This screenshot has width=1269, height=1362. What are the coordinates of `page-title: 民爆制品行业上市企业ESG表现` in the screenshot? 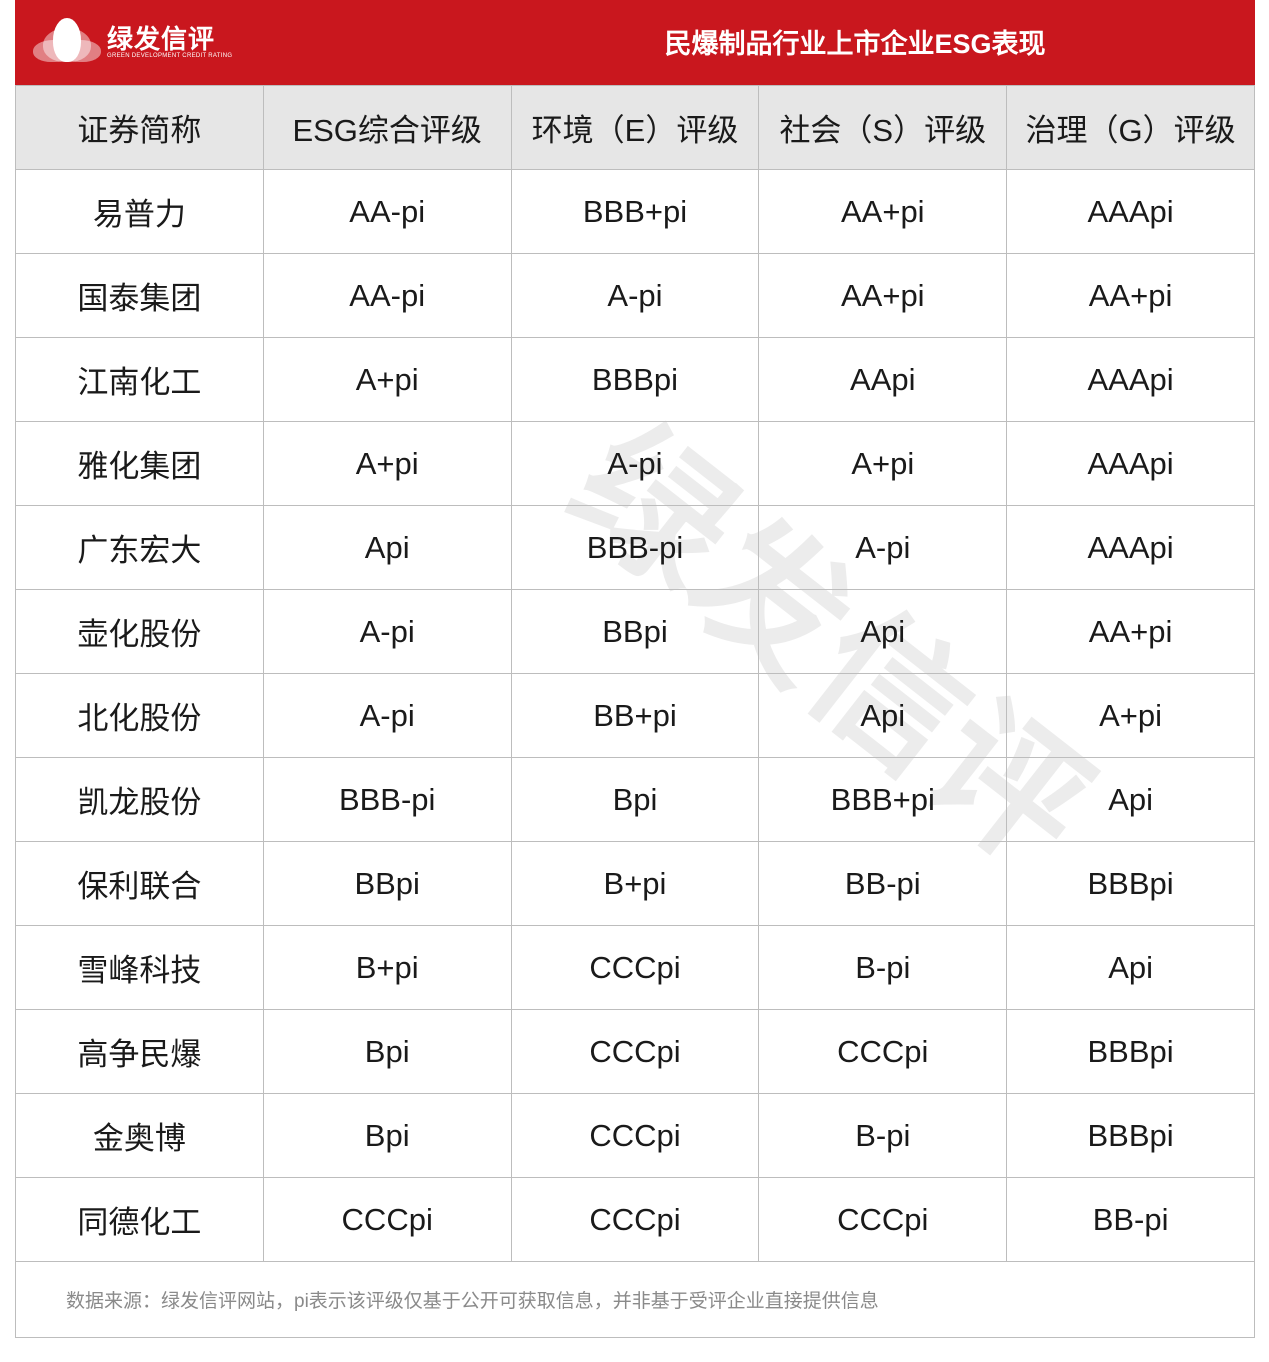 It's located at (855, 44).